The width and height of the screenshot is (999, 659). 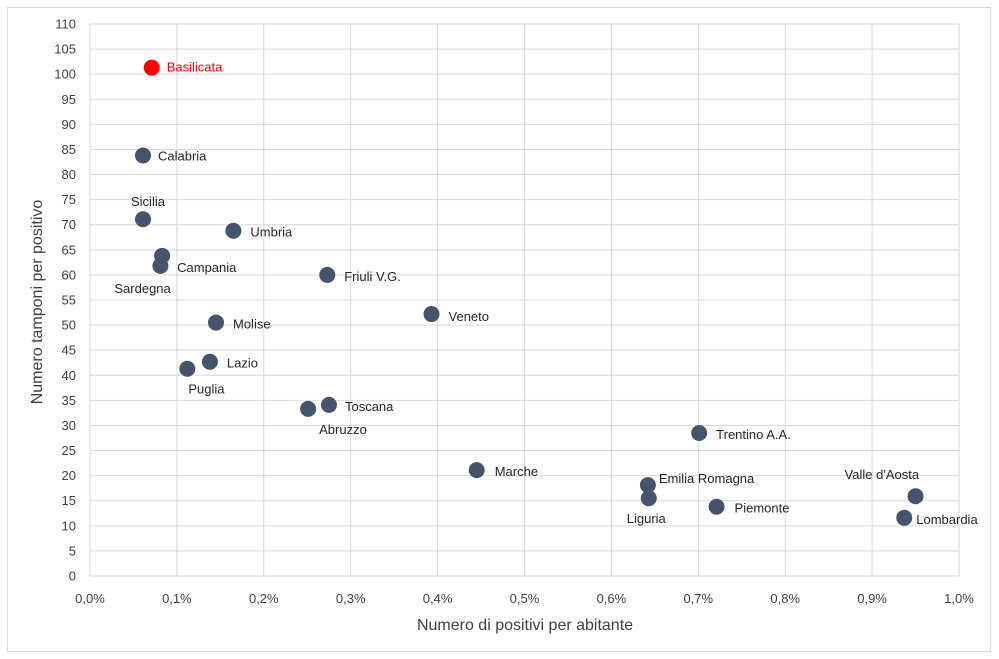 I want to click on y-tick-label: 75, so click(x=69, y=199).